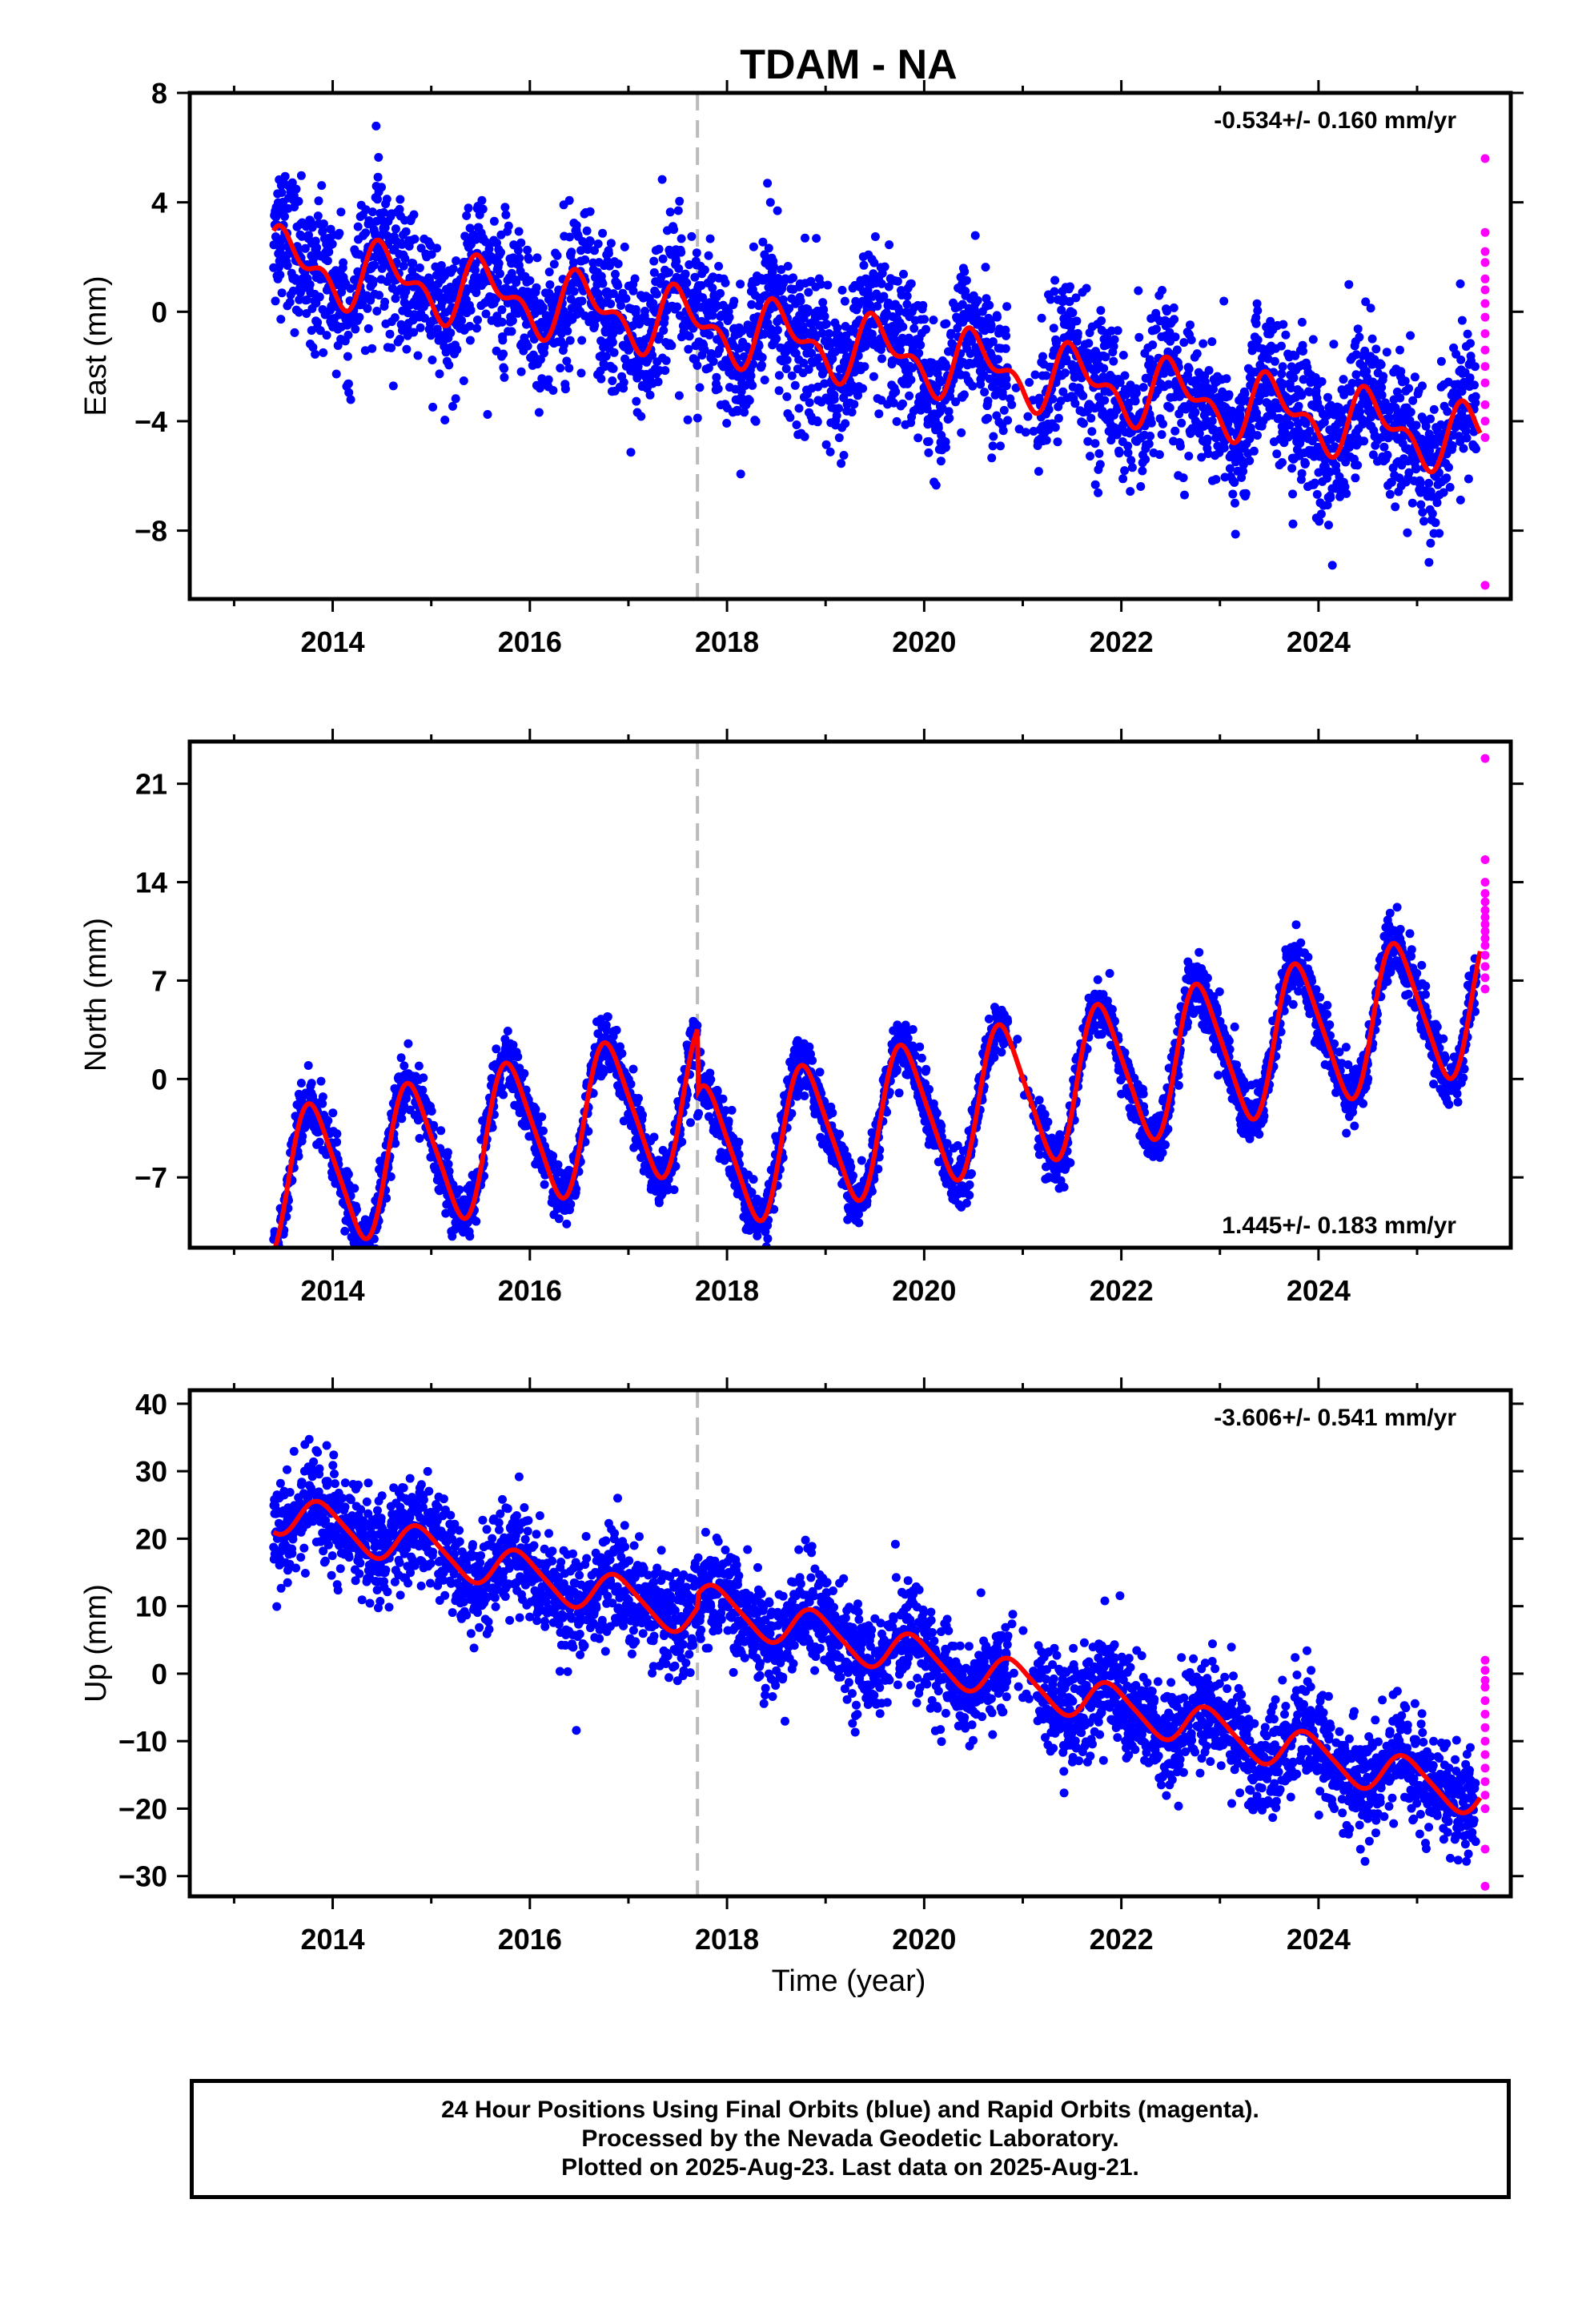 The width and height of the screenshot is (1582, 2324). Describe the element at coordinates (727, 641) in the screenshot. I see `x-tick-label: 2018` at that location.